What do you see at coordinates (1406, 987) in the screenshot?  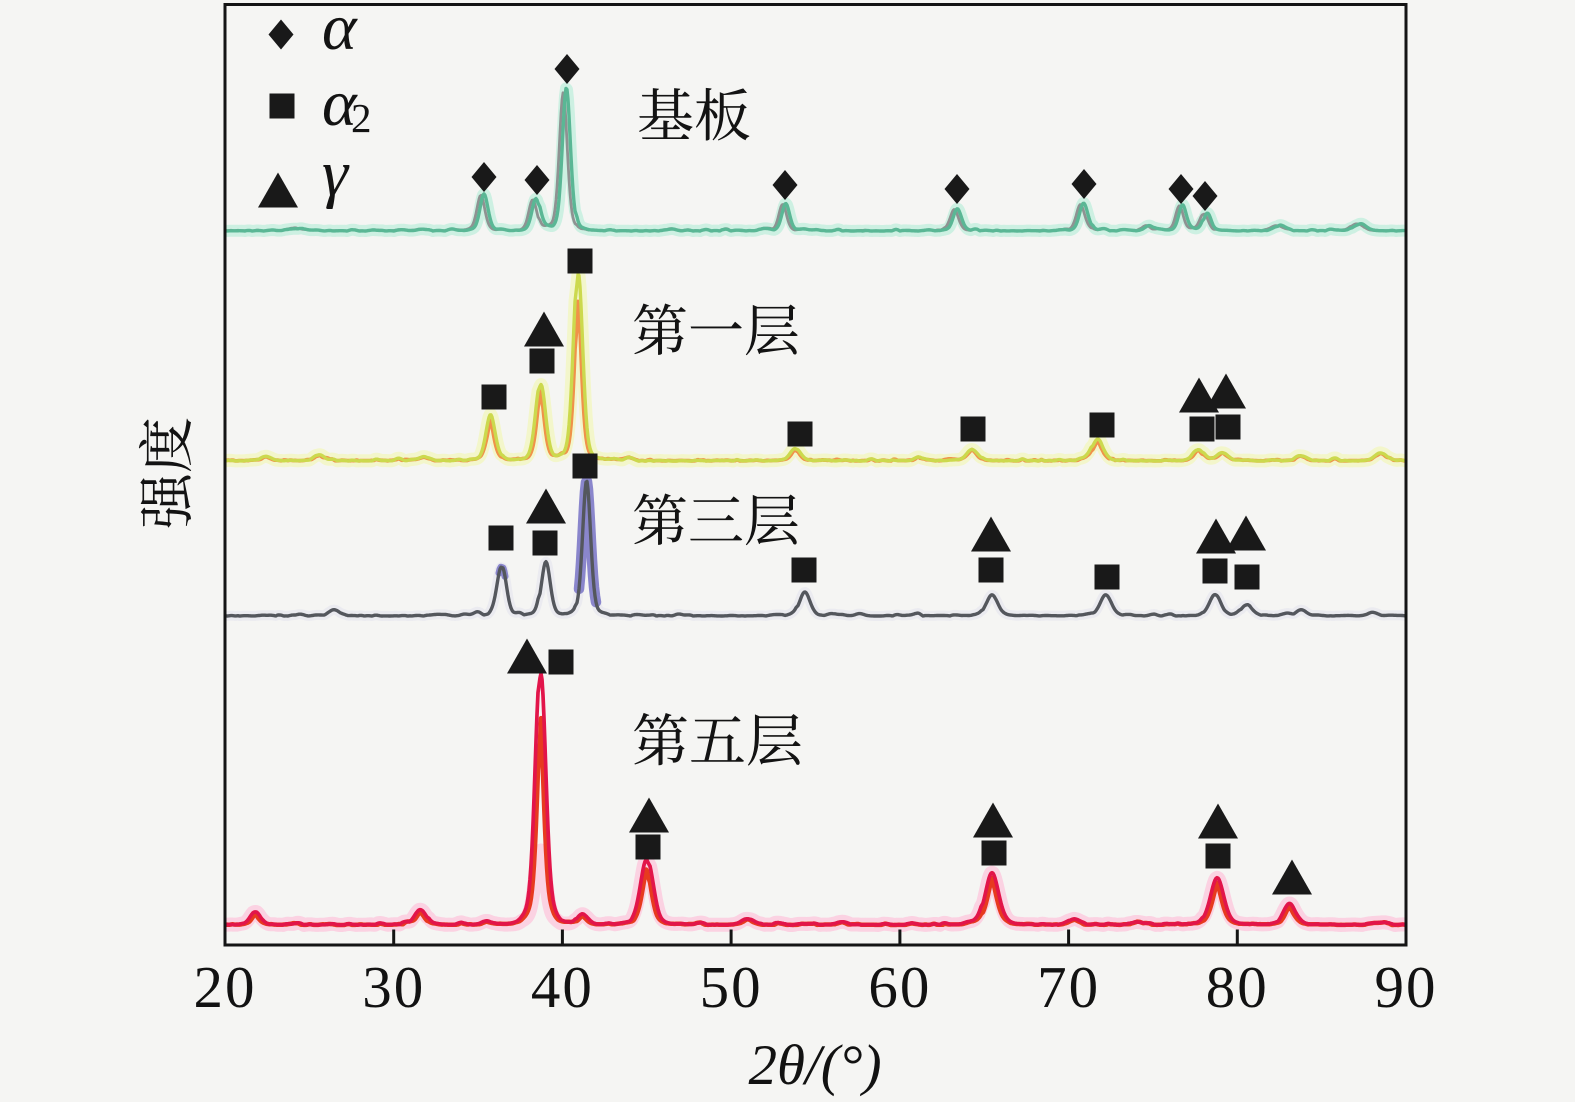 I see `svg-text: 90` at bounding box center [1406, 987].